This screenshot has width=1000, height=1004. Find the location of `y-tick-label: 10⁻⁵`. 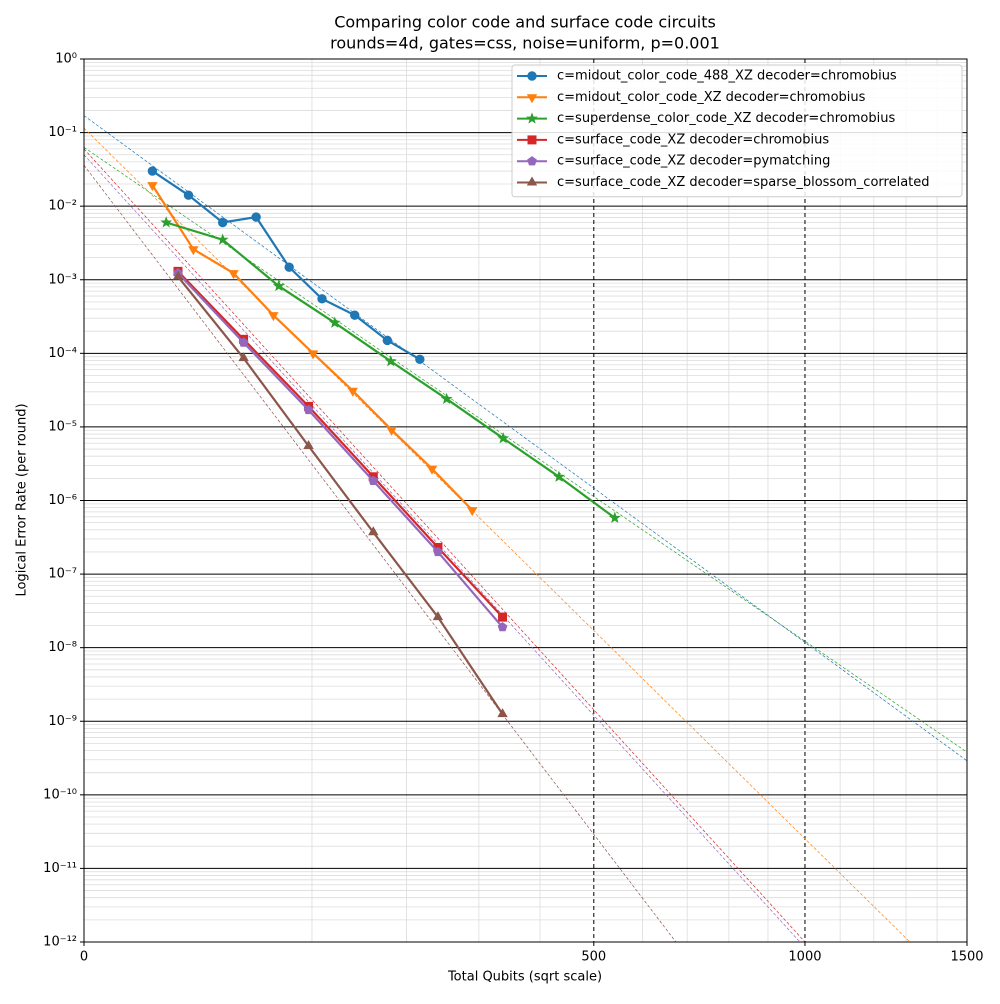

y-tick-label: 10⁻⁵ is located at coordinates (62, 426).